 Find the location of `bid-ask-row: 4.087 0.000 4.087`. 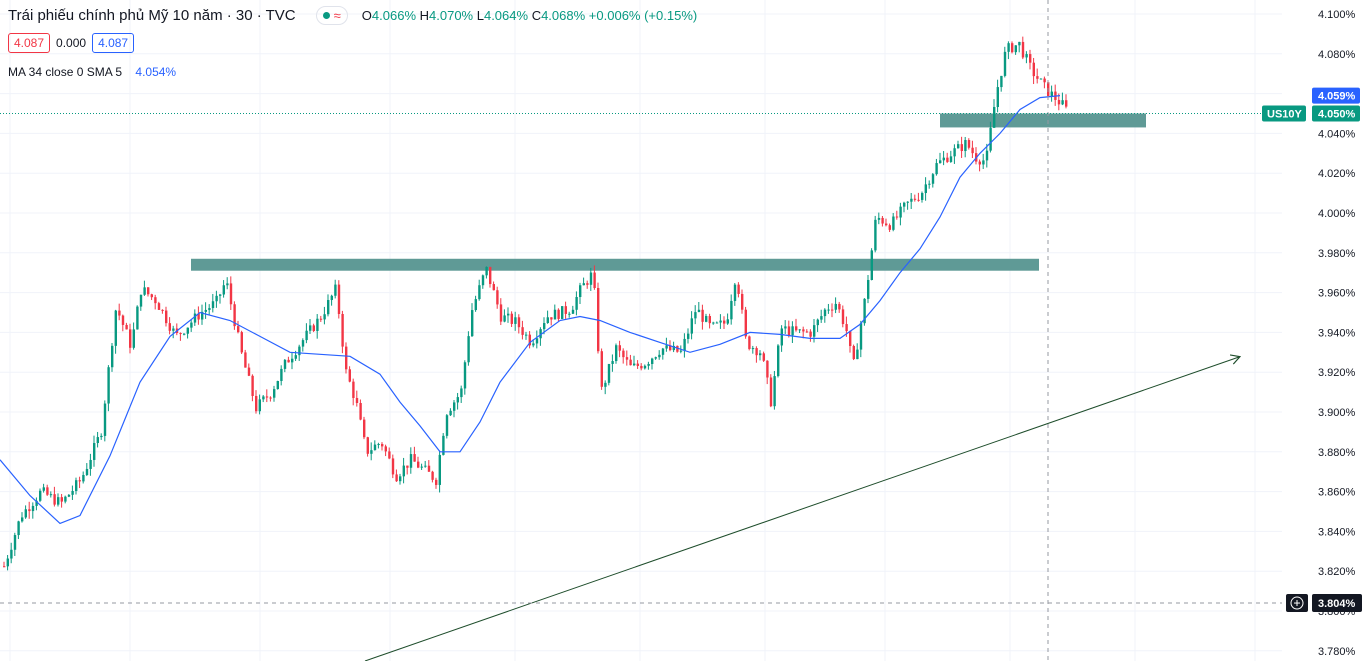

bid-ask-row: 4.087 0.000 4.087 is located at coordinates (71, 43).